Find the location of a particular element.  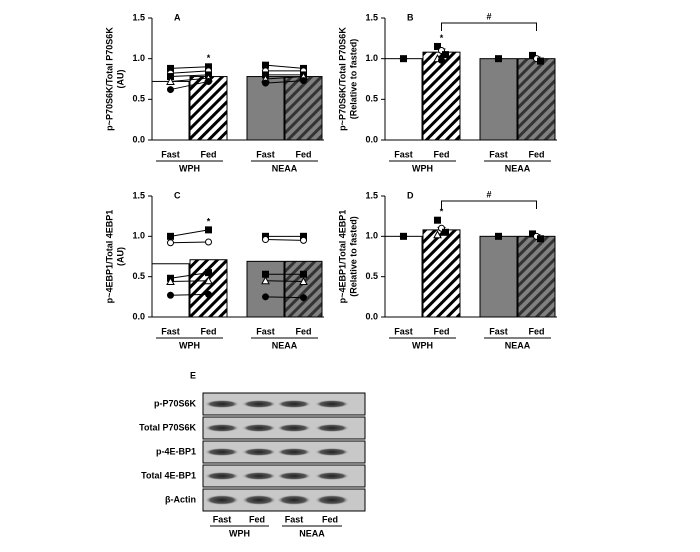

blot-row-label: p-4E-BP1 is located at coordinates (176, 451).